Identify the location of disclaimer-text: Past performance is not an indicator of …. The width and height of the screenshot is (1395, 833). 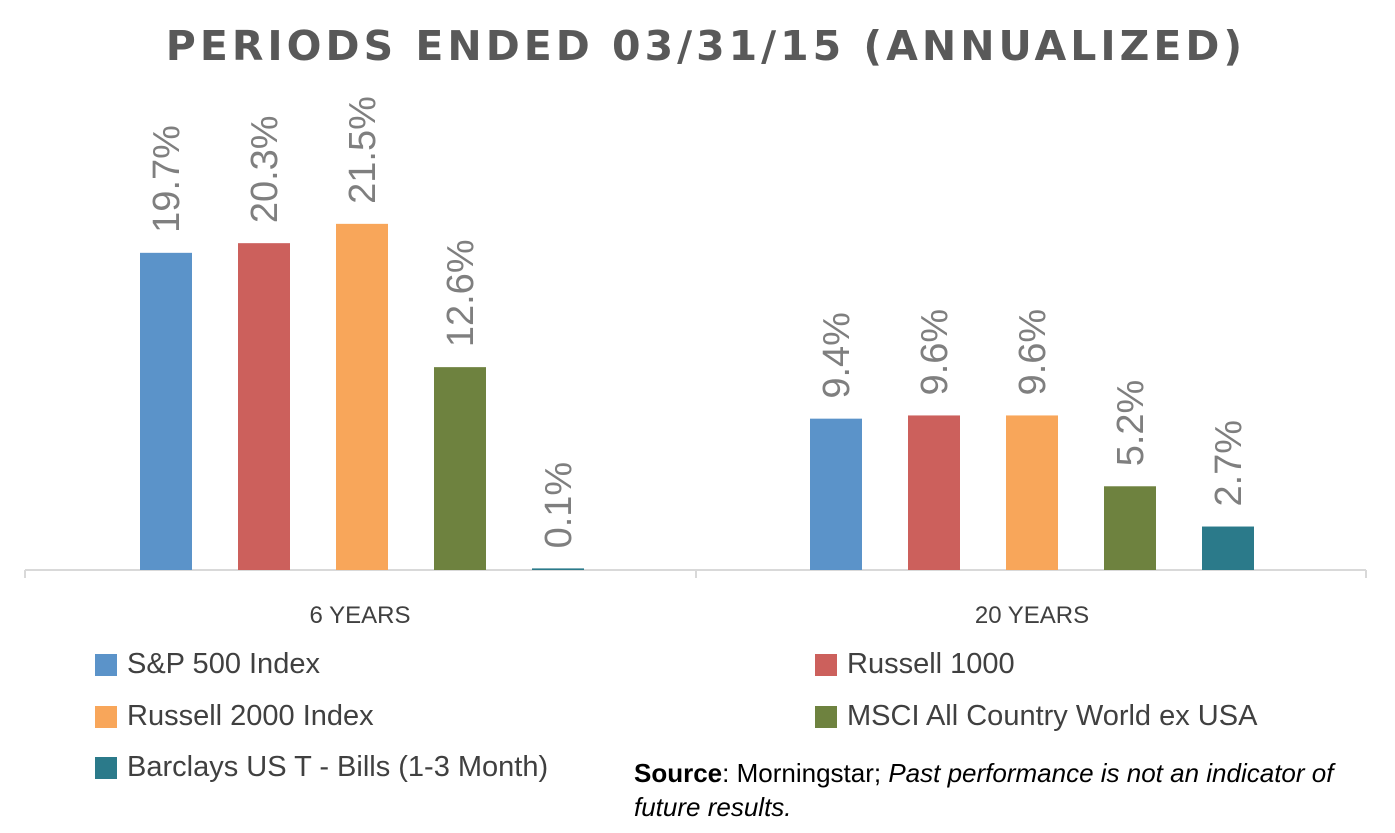
(984, 790).